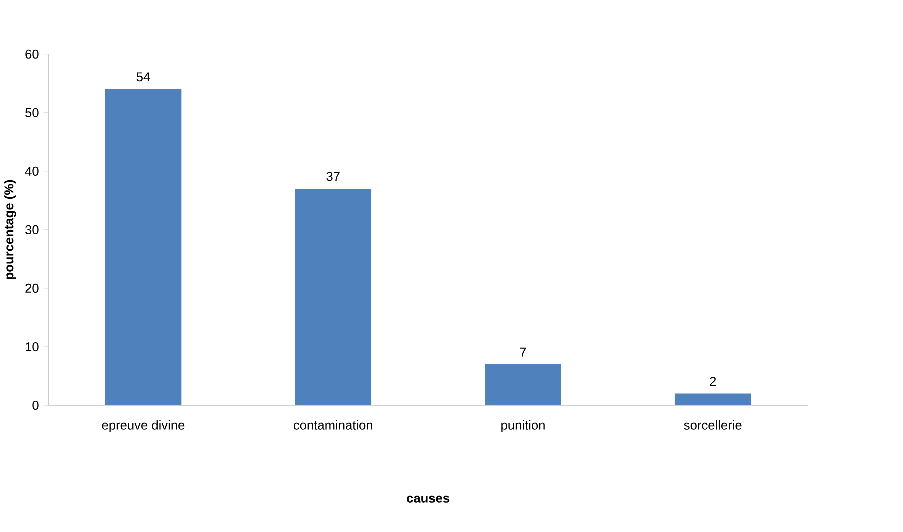 The image size is (903, 532). Describe the element at coordinates (10, 230) in the screenshot. I see `y-axis-title: pourcentage (%)` at that location.